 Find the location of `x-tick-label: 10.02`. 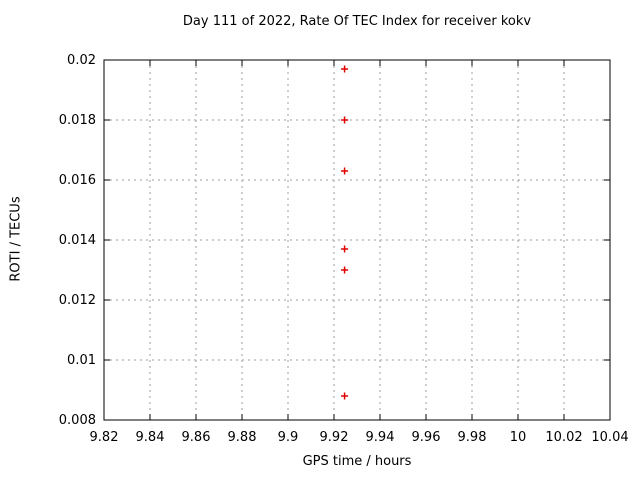

x-tick-label: 10.02 is located at coordinates (563, 437).